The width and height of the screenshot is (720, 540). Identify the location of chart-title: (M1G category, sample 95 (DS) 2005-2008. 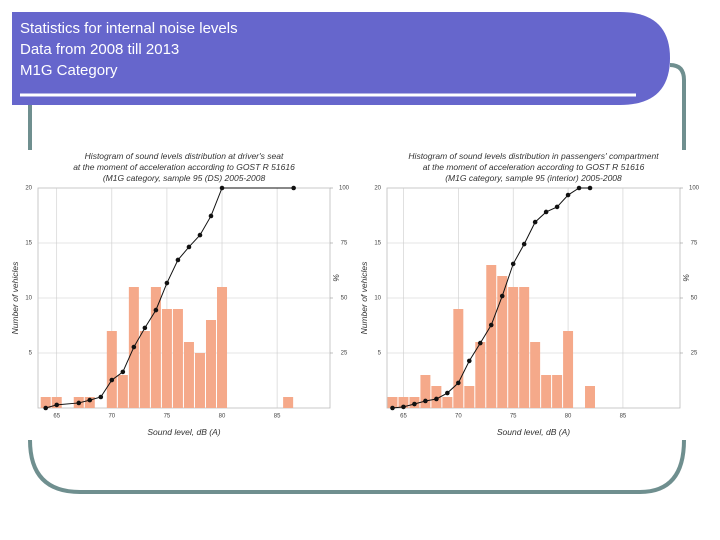
(184, 178).